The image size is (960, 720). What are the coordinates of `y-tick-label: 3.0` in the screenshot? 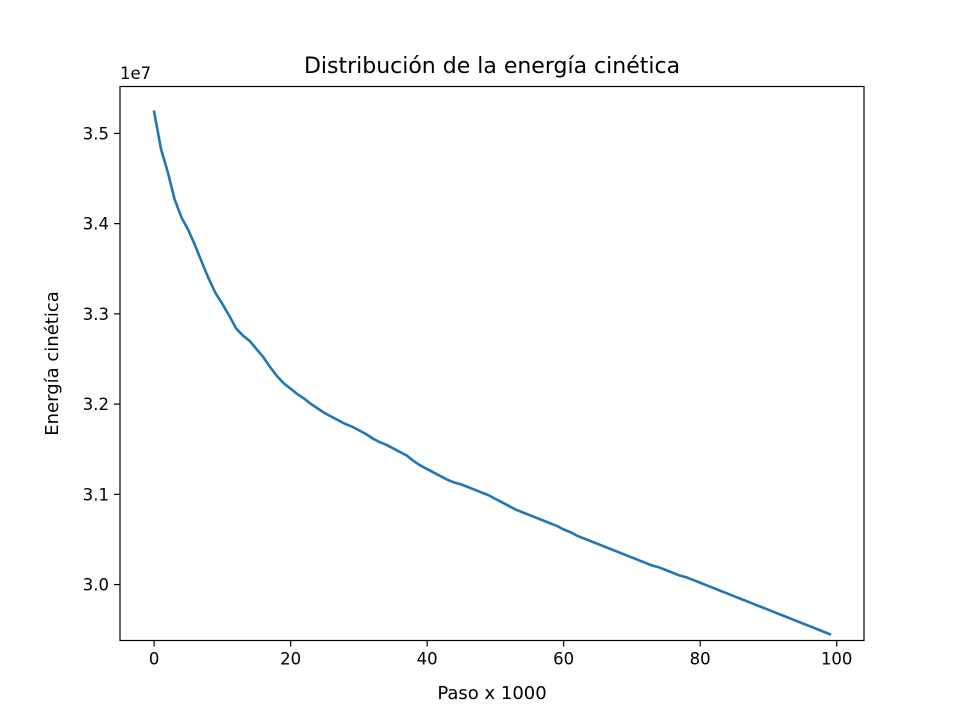 It's located at (96, 585).